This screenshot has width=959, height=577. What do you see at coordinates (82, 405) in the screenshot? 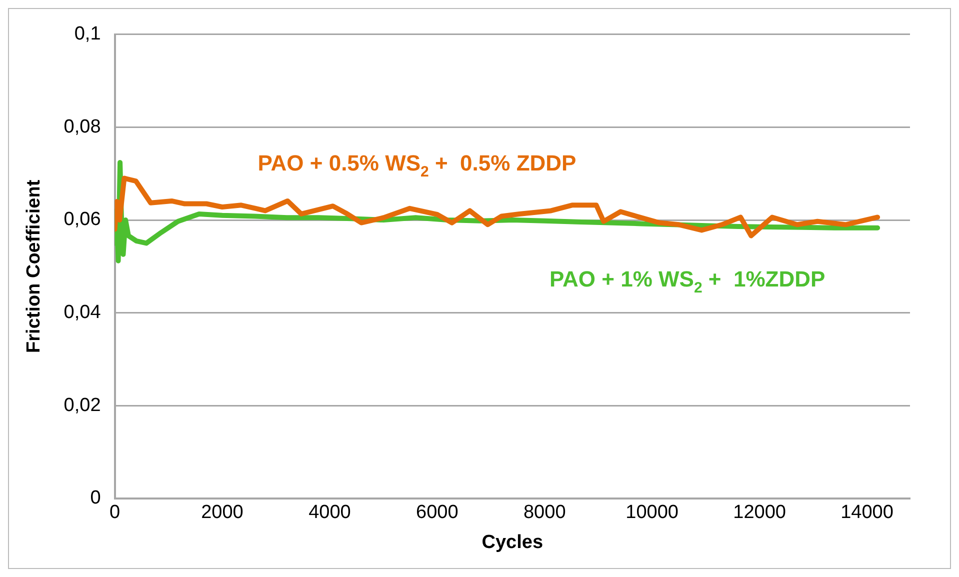
I see `y-tick-label: 0,02` at bounding box center [82, 405].